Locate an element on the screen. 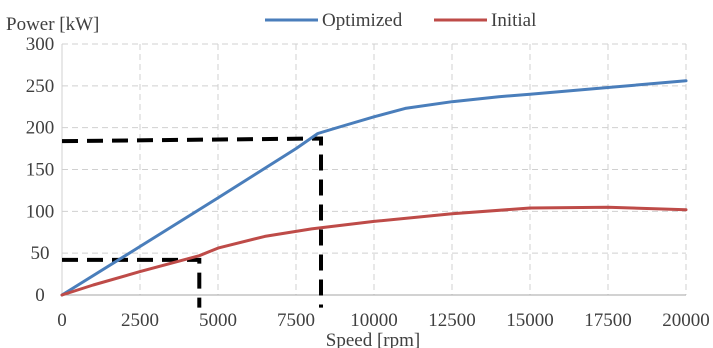 This screenshot has height=348, width=713. y-tick-labels: 0 50 100 150 200 250 300 is located at coordinates (40, 170).